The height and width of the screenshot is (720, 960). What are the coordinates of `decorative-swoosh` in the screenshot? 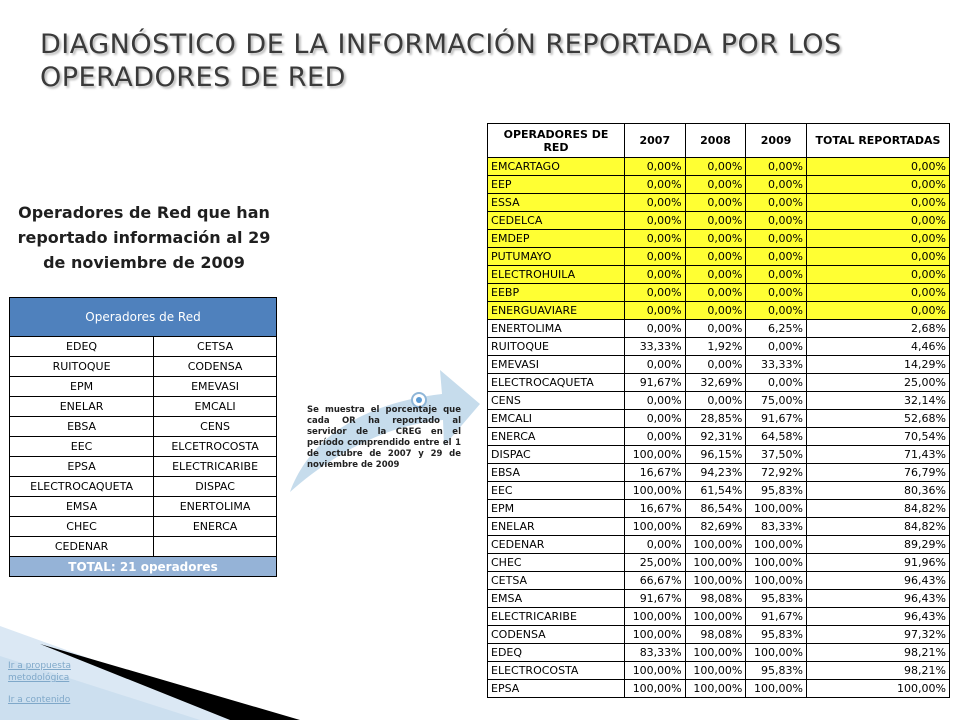 It's located at (150, 673).